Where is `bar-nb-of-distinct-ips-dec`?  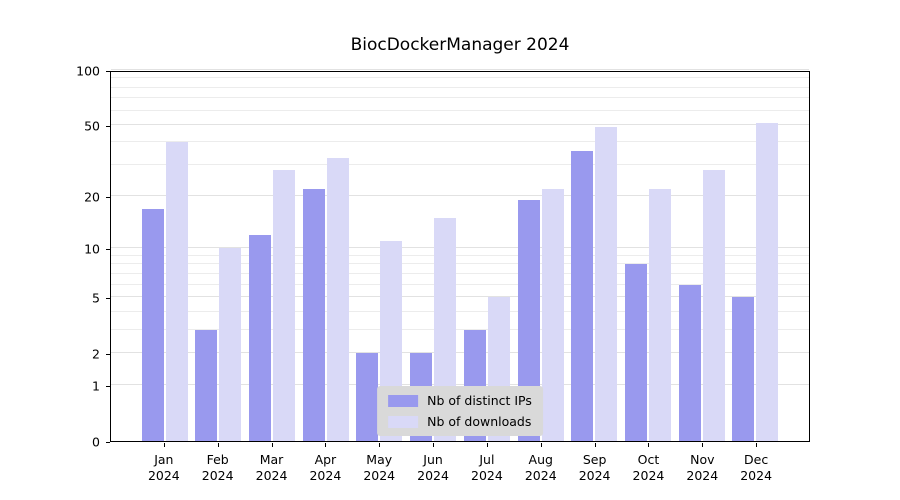 bar-nb-of-distinct-ips-dec is located at coordinates (743, 369).